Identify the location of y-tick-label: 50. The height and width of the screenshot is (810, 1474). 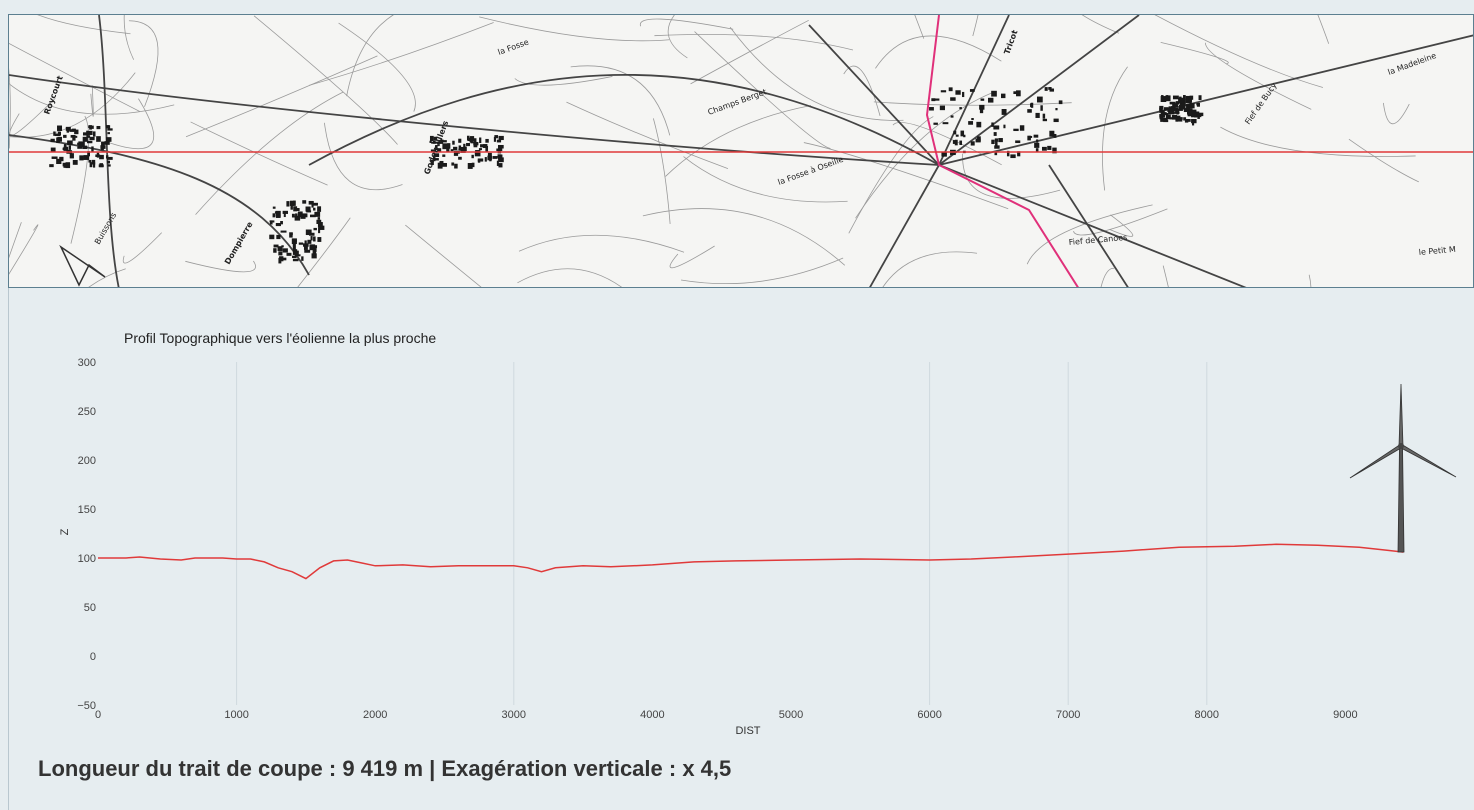
(90, 608).